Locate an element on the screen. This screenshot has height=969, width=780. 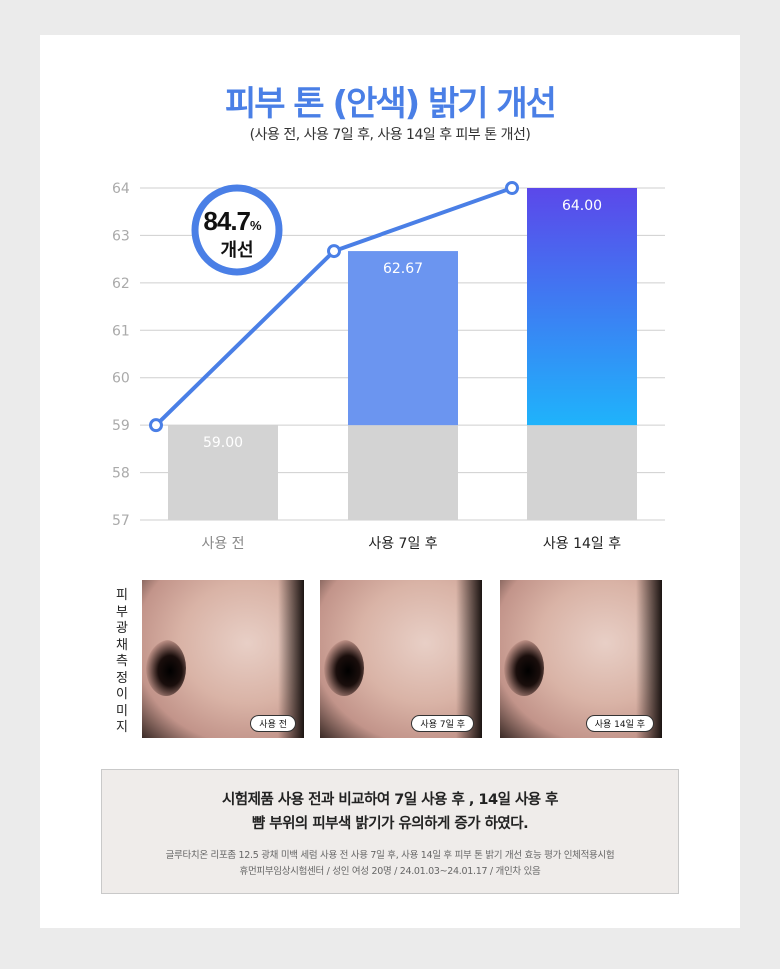
bar-data-label: 59.00 is located at coordinates (223, 443).